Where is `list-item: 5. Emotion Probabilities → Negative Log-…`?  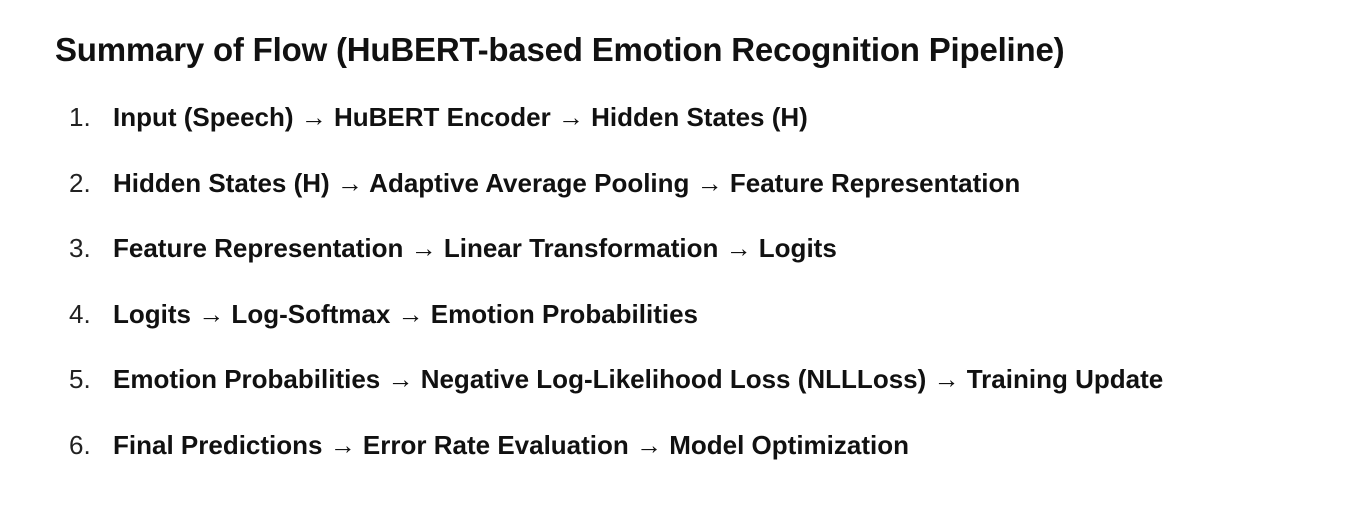 list-item: 5. Emotion Probabilities → Negative Log-… is located at coordinates (702, 395).